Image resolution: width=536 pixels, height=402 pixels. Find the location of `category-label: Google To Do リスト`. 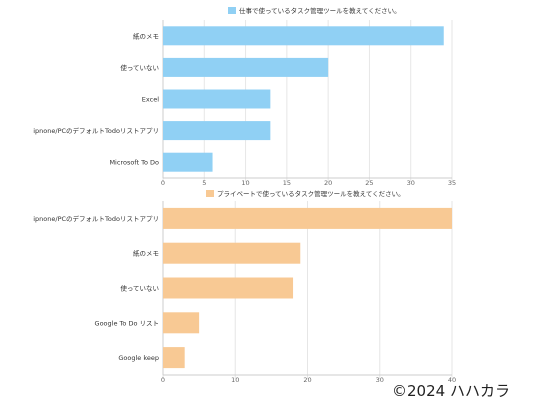

category-label: Google To Do リスト is located at coordinates (127, 323).